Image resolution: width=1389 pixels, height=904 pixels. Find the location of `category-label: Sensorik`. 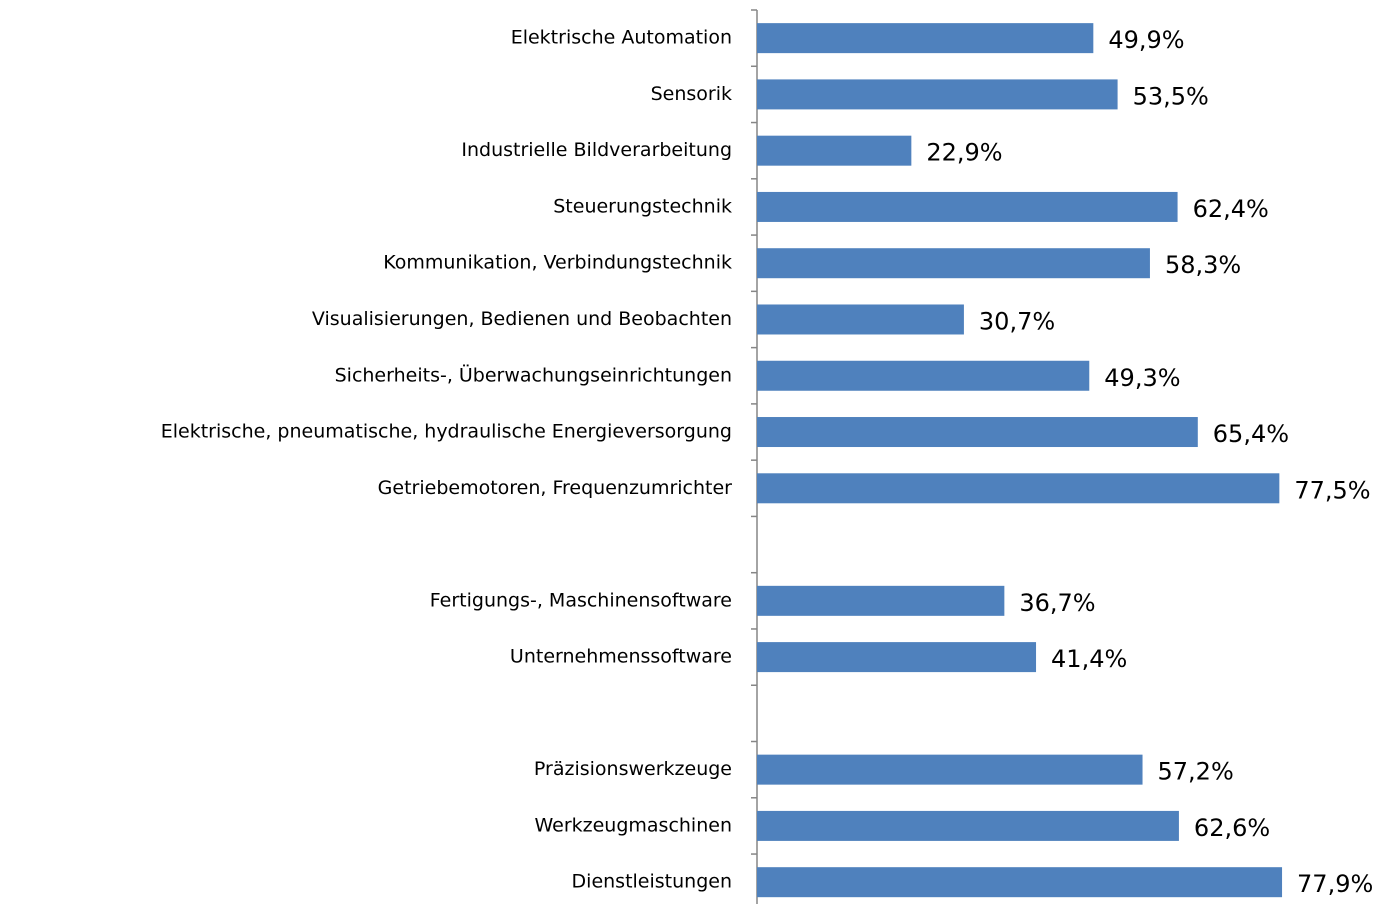

category-label: Sensorik is located at coordinates (691, 94).